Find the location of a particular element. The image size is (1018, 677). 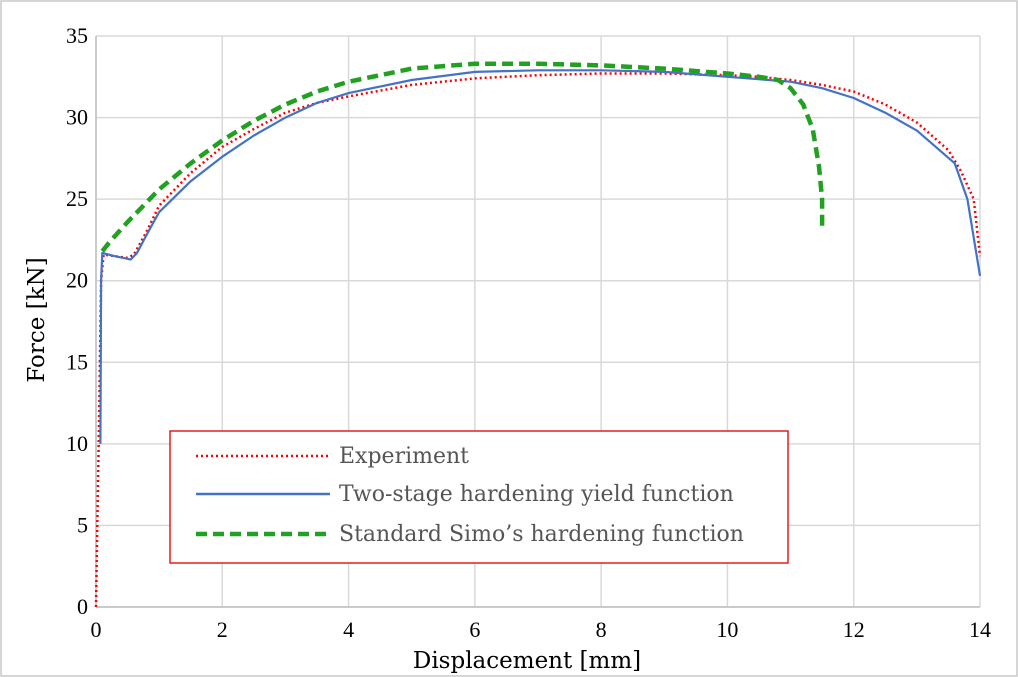

x-tick-label: 12 is located at coordinates (854, 629).